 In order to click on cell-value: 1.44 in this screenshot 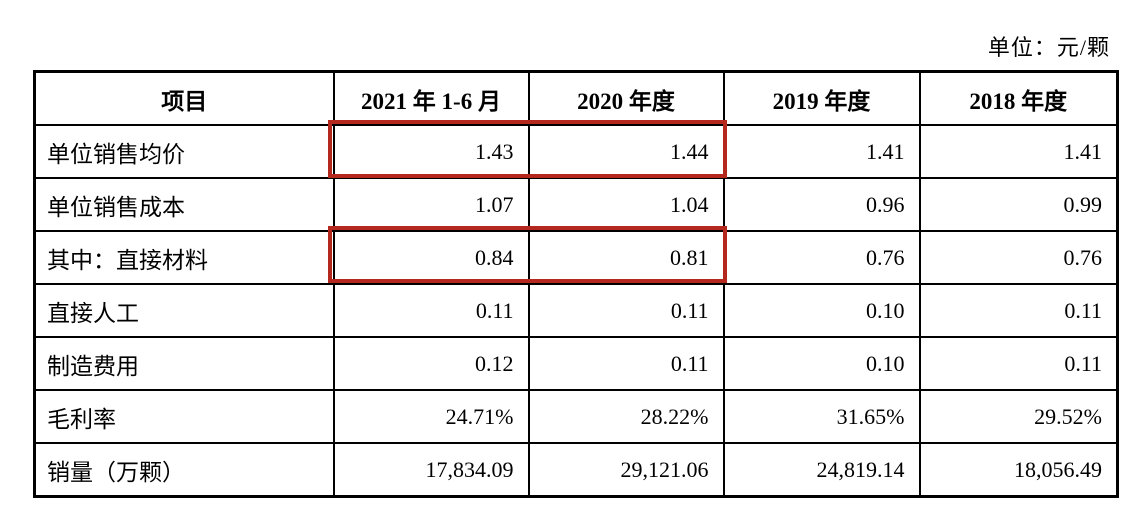, I will do `click(626, 151)`.